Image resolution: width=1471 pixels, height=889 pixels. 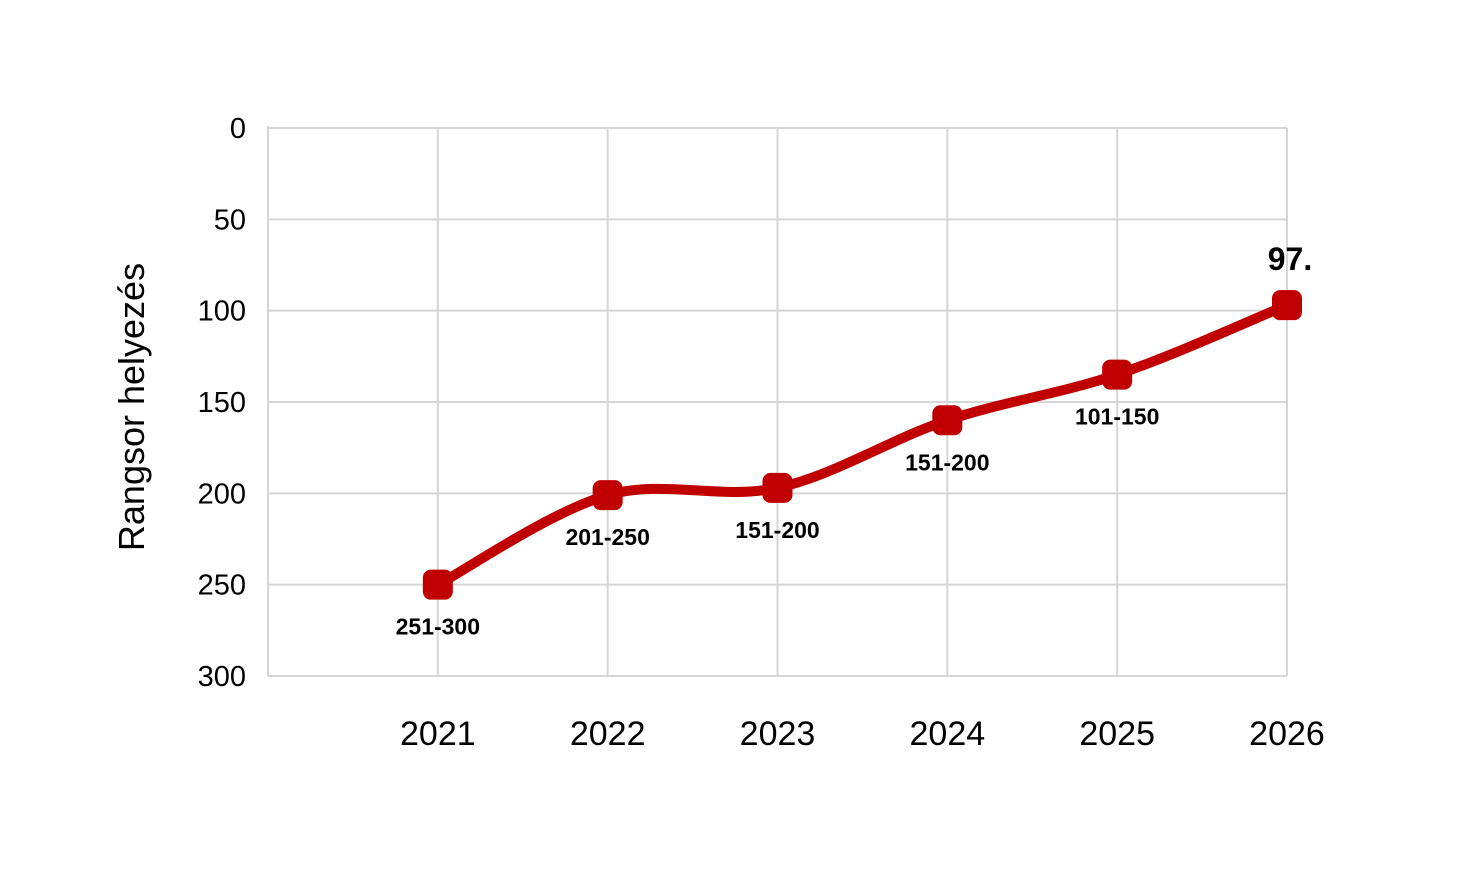 I want to click on data-point-label: 101-150, so click(x=1117, y=417).